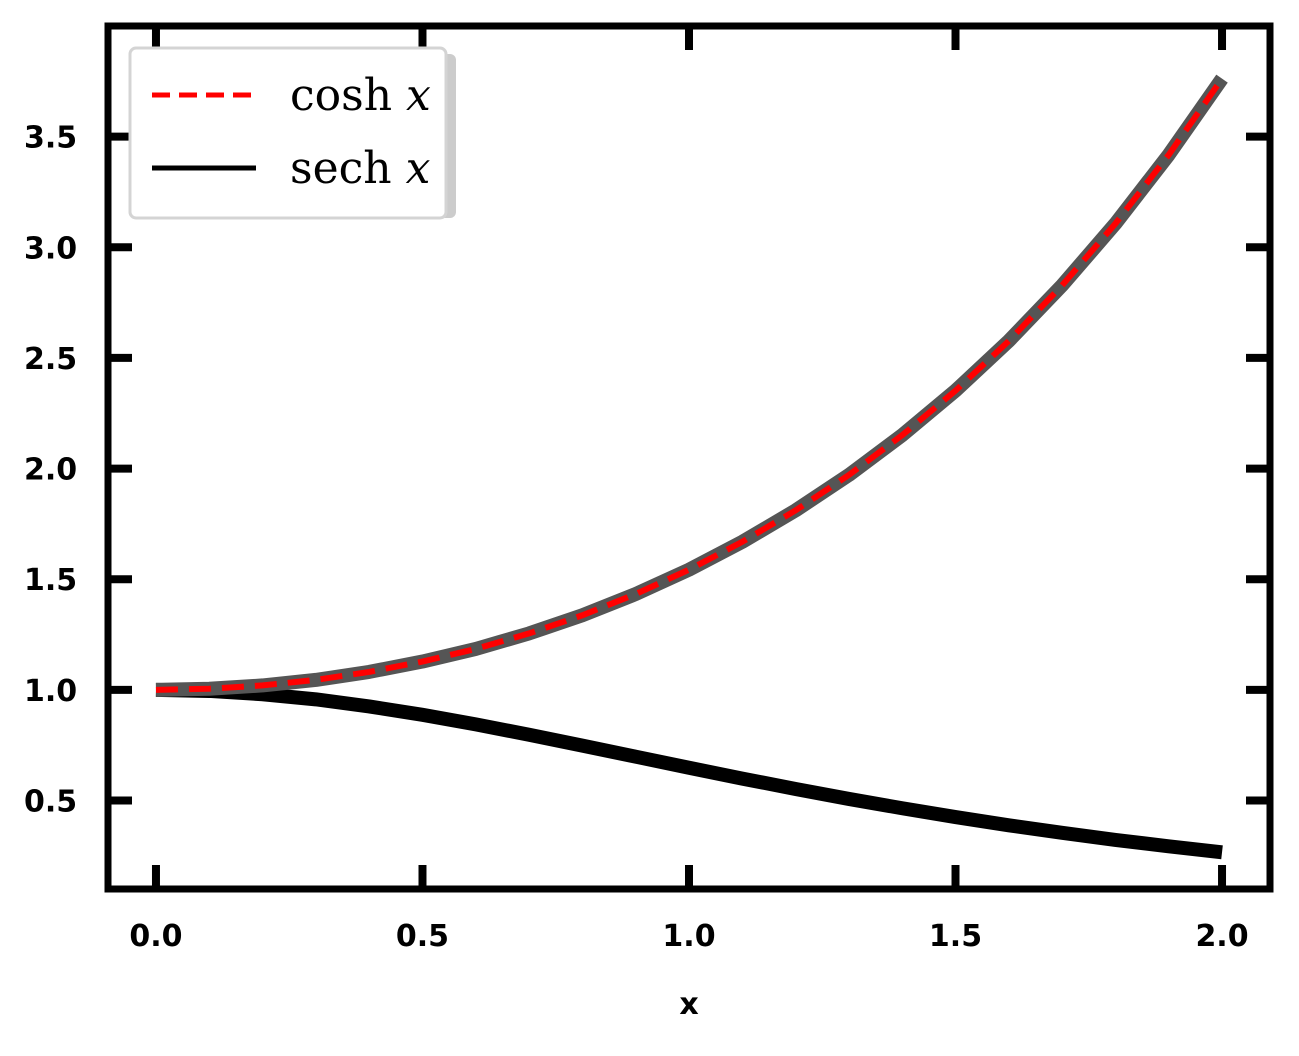  What do you see at coordinates (50, 359) in the screenshot?
I see `y-tick-label: 2.5` at bounding box center [50, 359].